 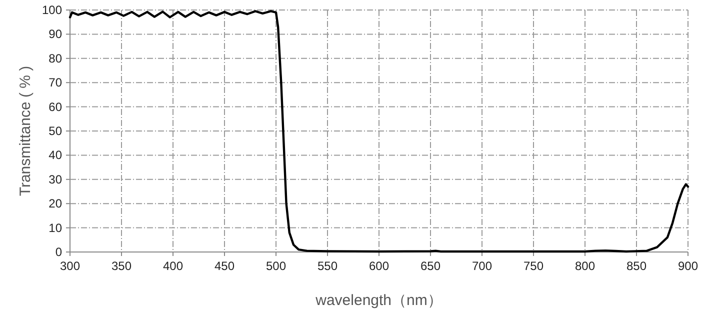 What do you see at coordinates (55, 34) in the screenshot?
I see `y-tick-label: 90` at bounding box center [55, 34].